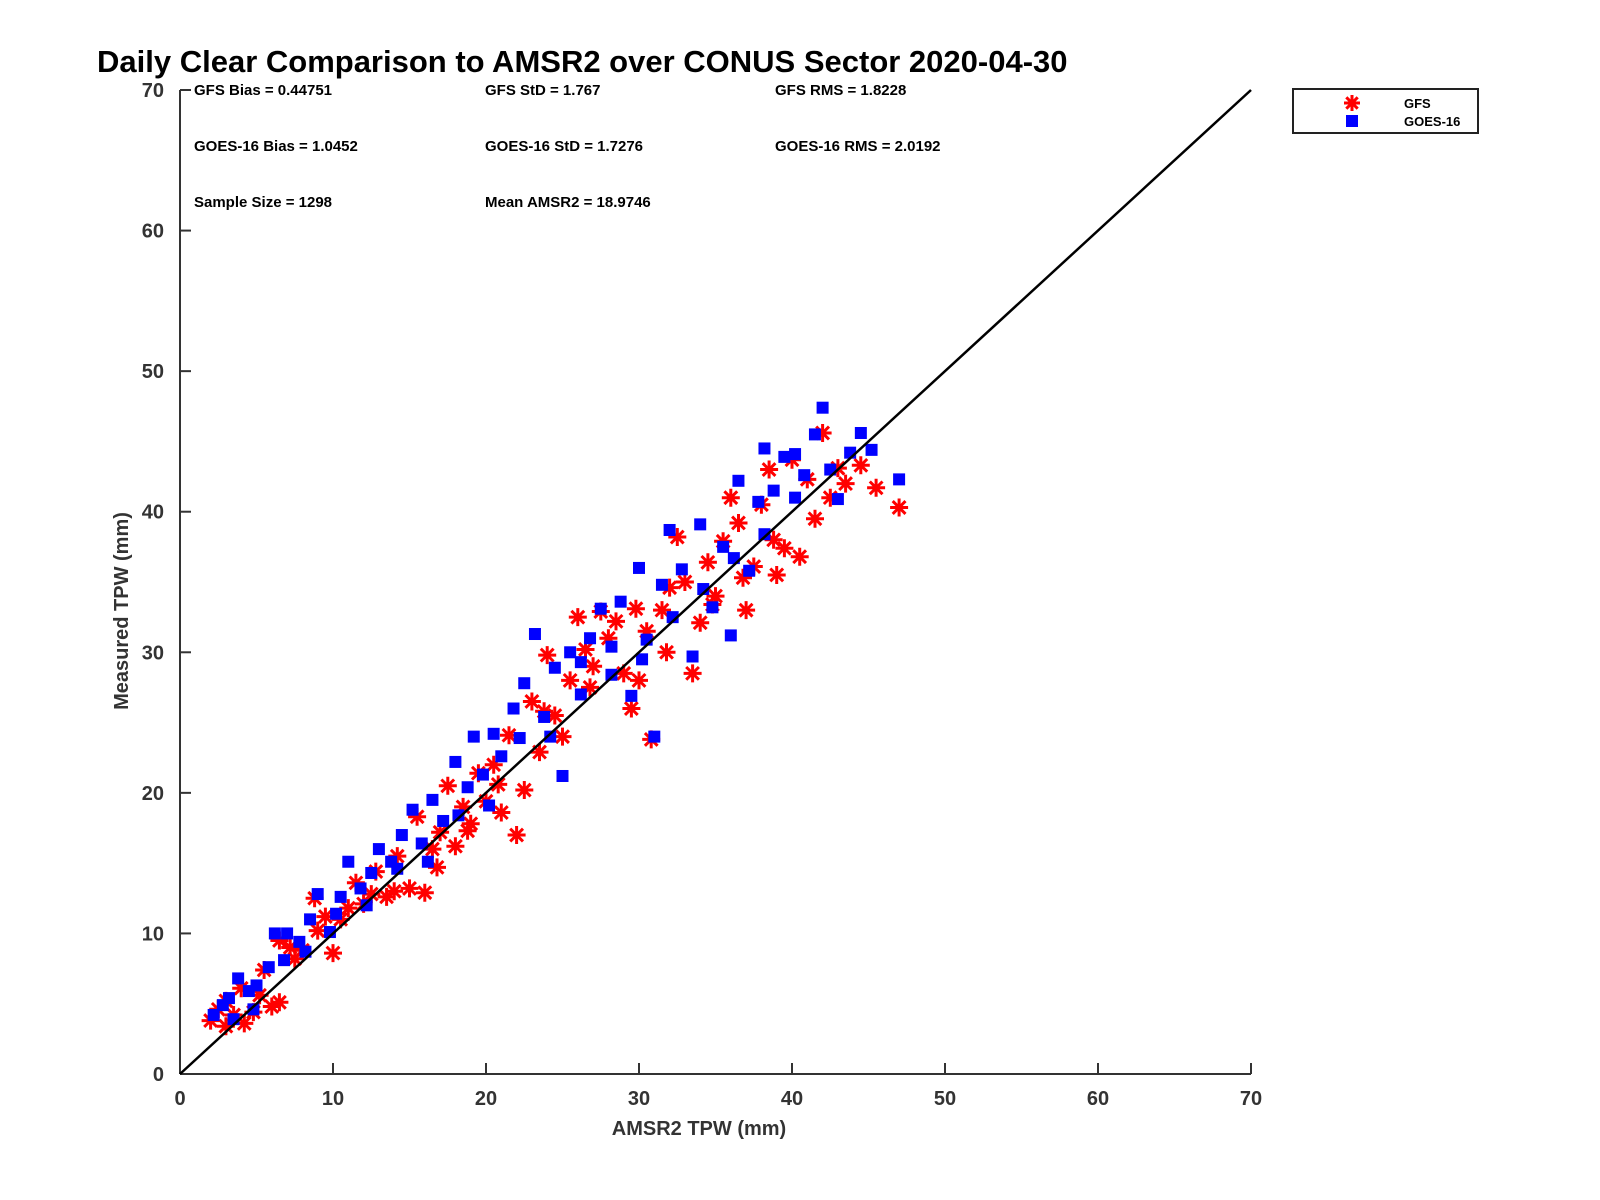 This screenshot has width=1600, height=1200. Describe the element at coordinates (486, 1099) in the screenshot. I see `x-tick-label: 20` at that location.